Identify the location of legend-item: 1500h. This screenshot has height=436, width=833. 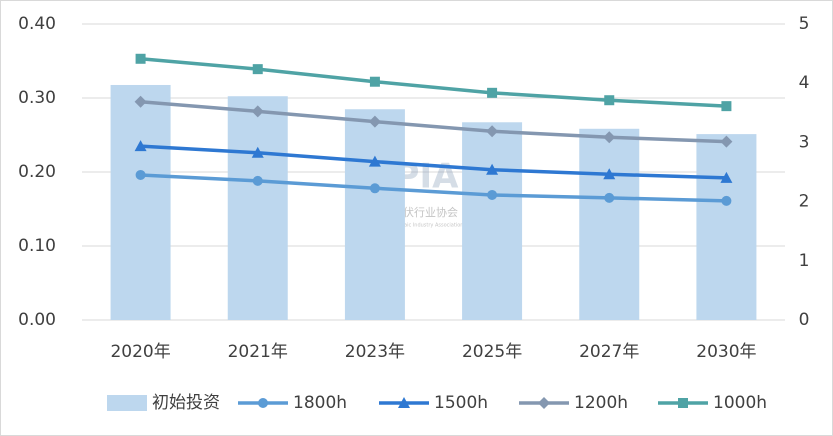
(433, 403).